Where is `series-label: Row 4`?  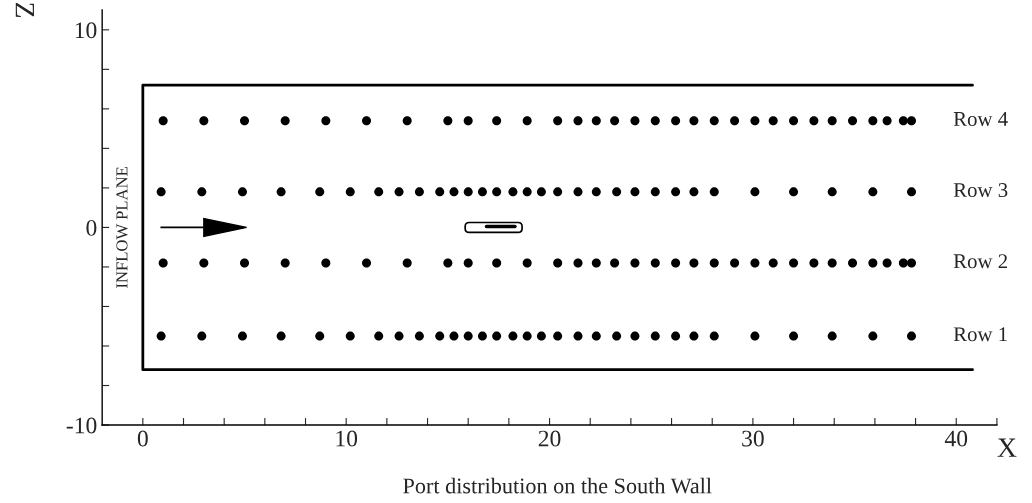 series-label: Row 4 is located at coordinates (980, 119).